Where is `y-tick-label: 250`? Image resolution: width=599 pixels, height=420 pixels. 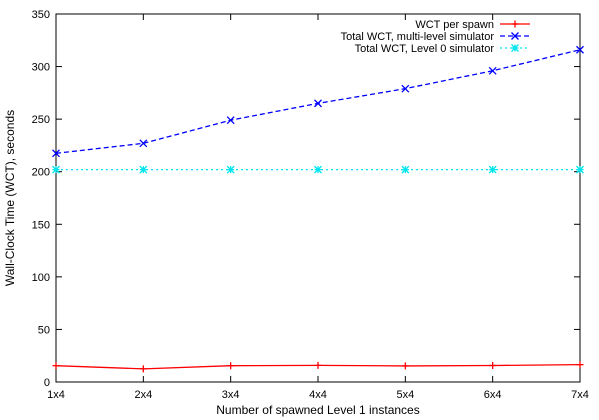 y-tick-label: 250 is located at coordinates (41, 120).